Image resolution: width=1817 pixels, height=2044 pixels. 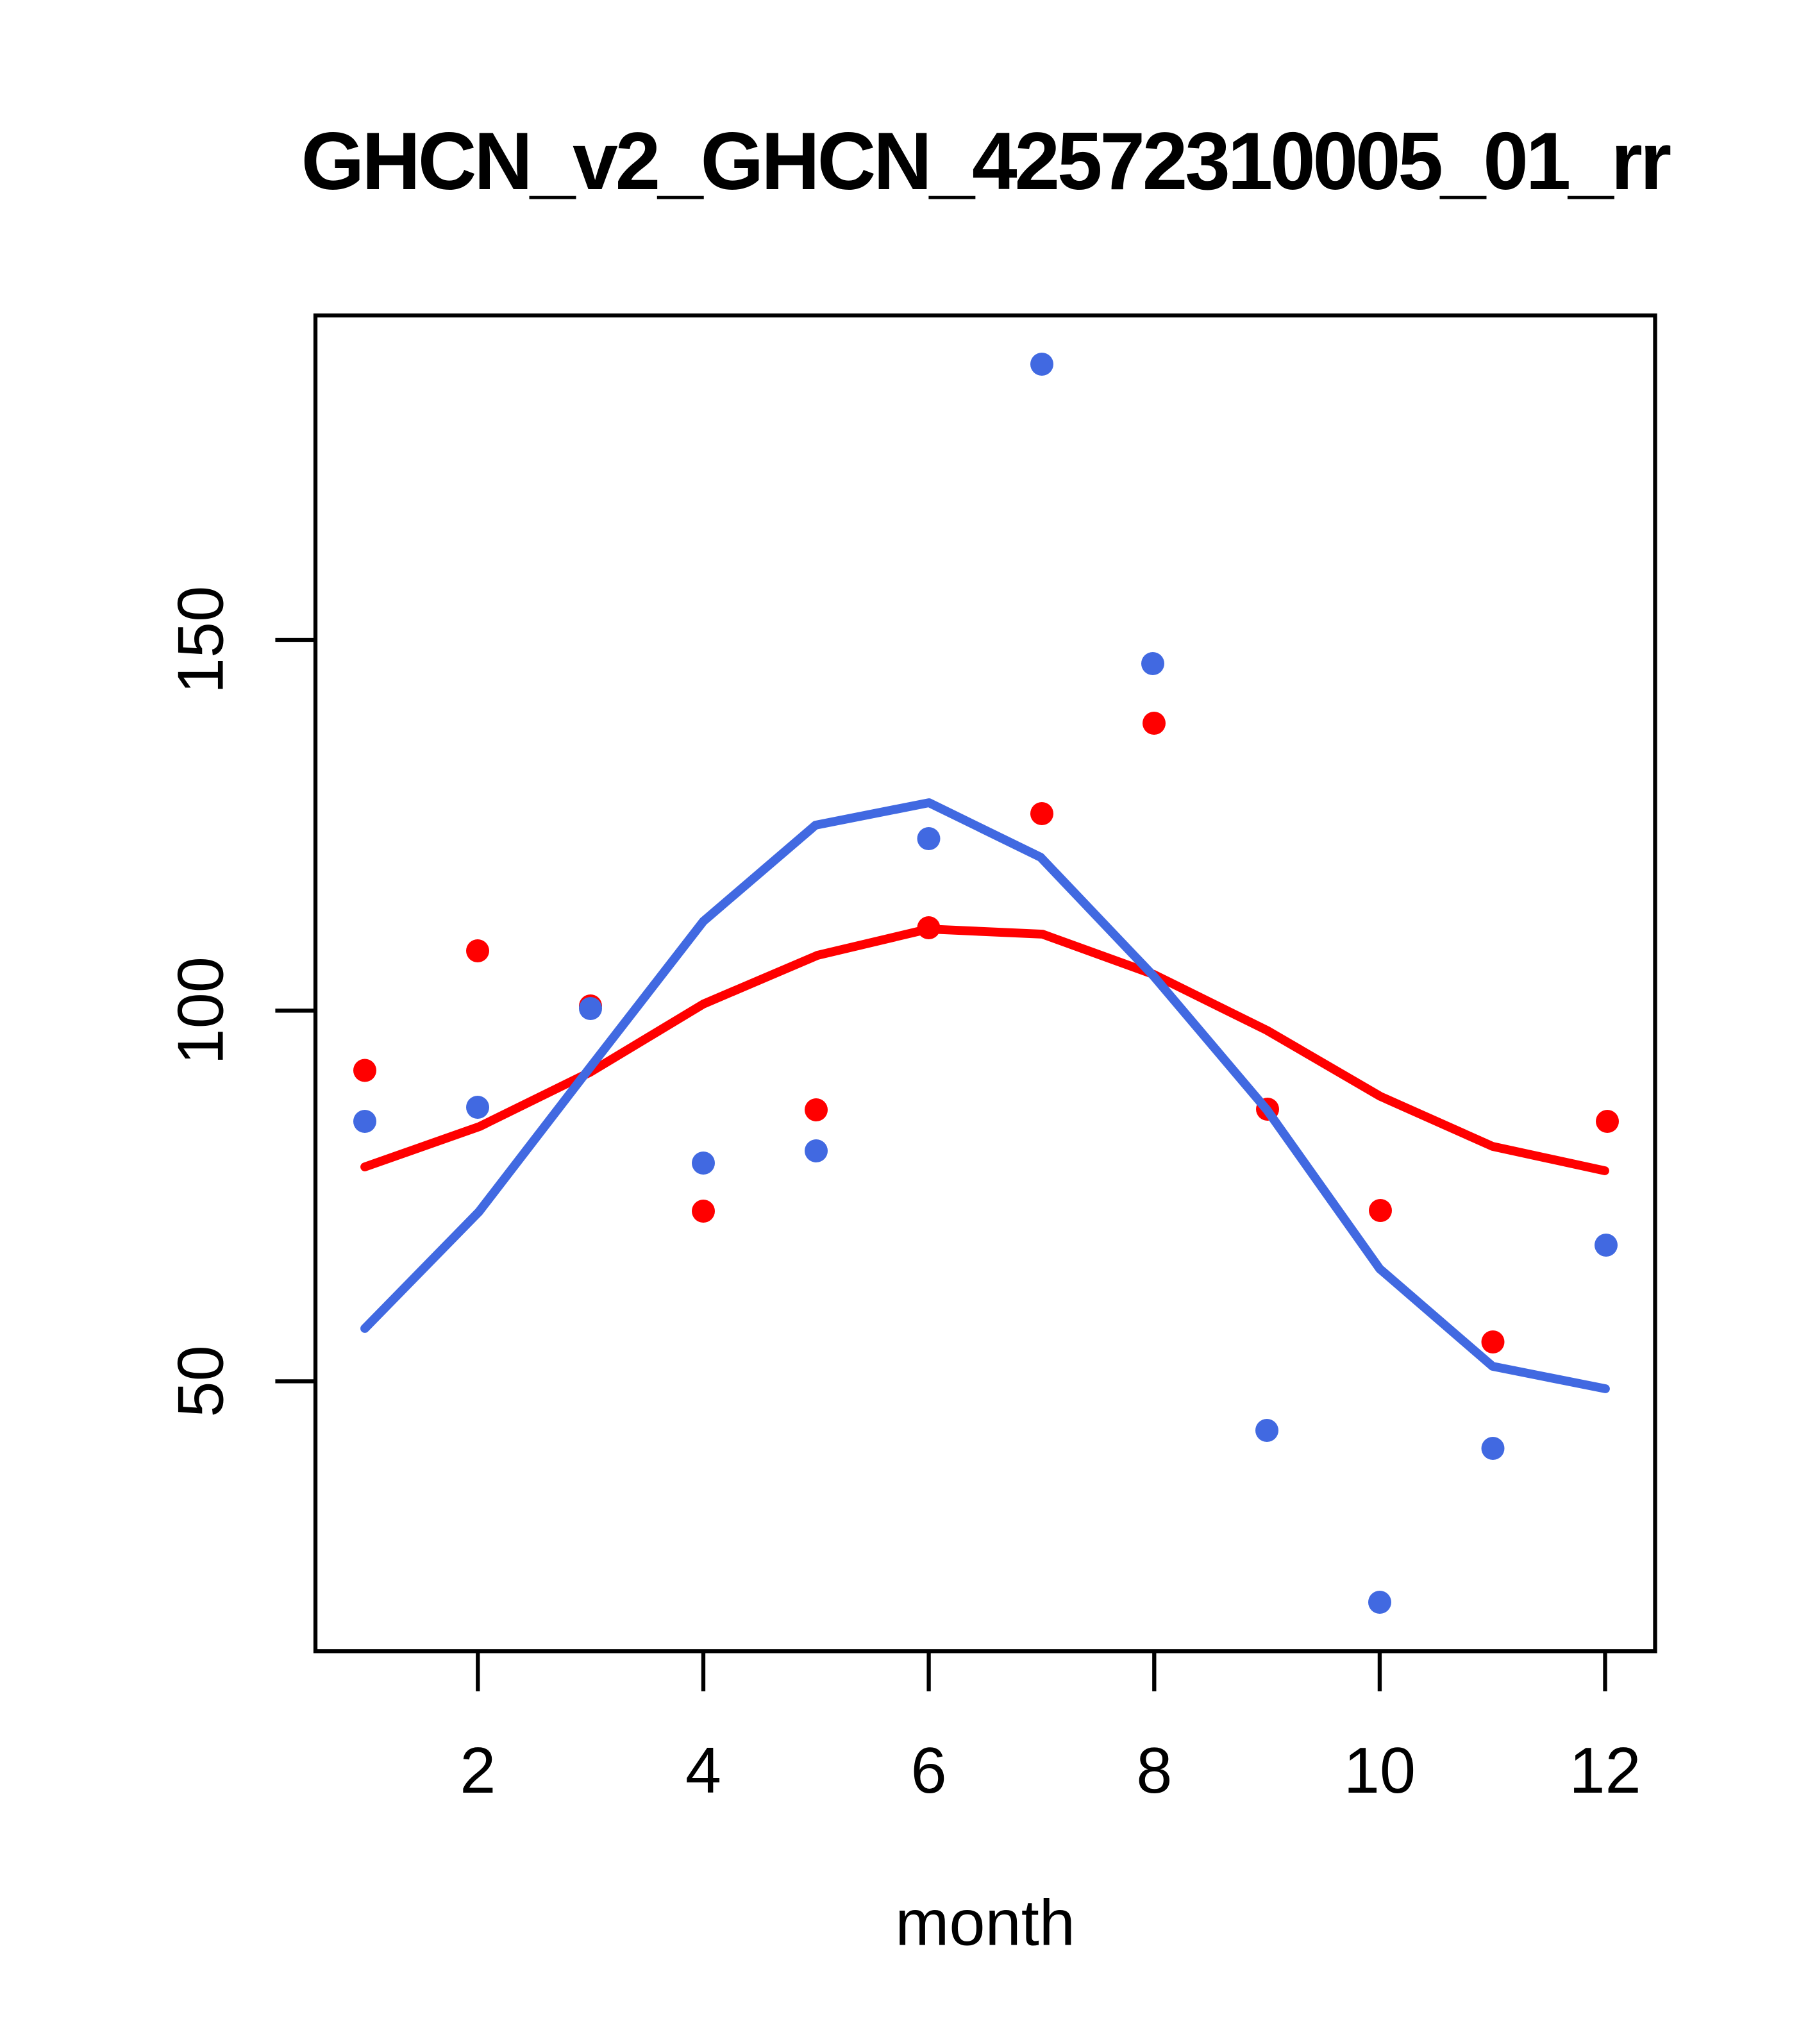 What do you see at coordinates (986, 160) in the screenshot?
I see `svg-text: GHCN_v2_GHCN_42572310005_01_rr` at bounding box center [986, 160].